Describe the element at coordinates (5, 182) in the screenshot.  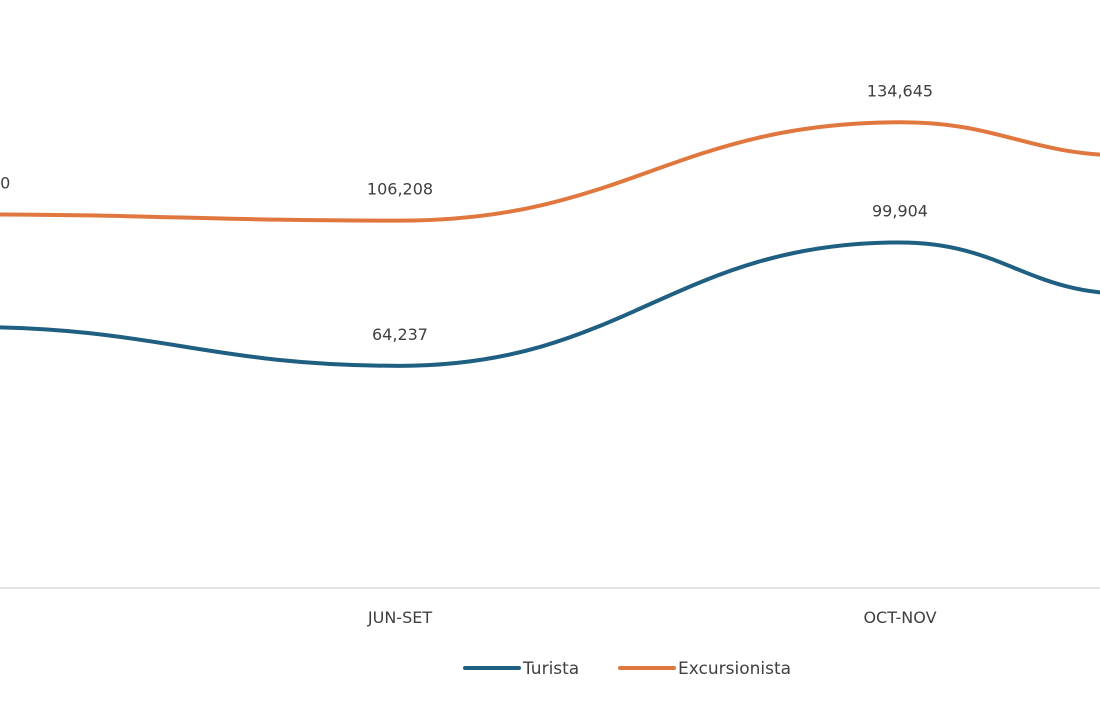
I see `data-label-excursionista: 00` at that location.